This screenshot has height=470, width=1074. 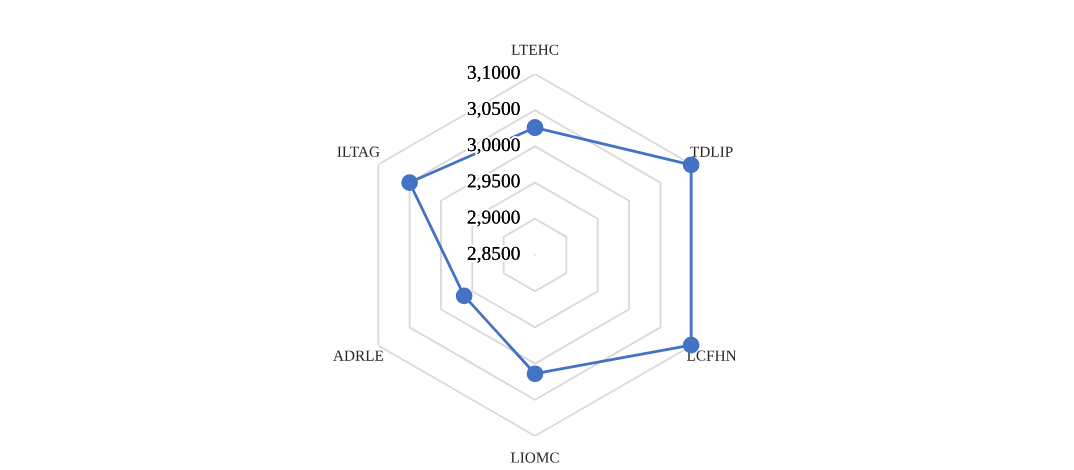 What do you see at coordinates (493, 109) in the screenshot?
I see `y-tick-label: 3,0500` at bounding box center [493, 109].